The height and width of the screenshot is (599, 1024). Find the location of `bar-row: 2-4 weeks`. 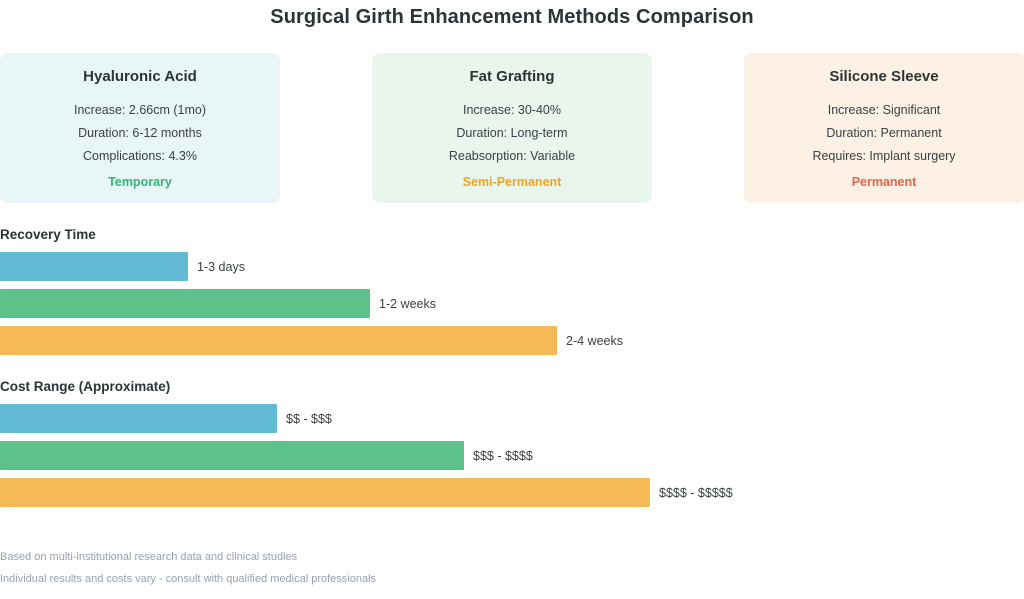

bar-row: 2-4 weeks is located at coordinates (512, 340).